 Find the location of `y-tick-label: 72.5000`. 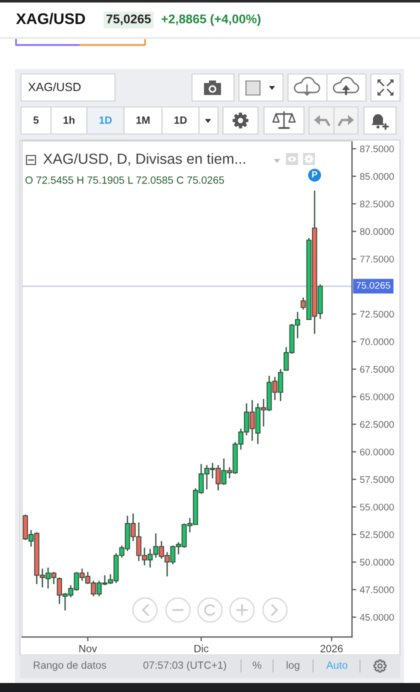

y-tick-label: 72.5000 is located at coordinates (377, 314).